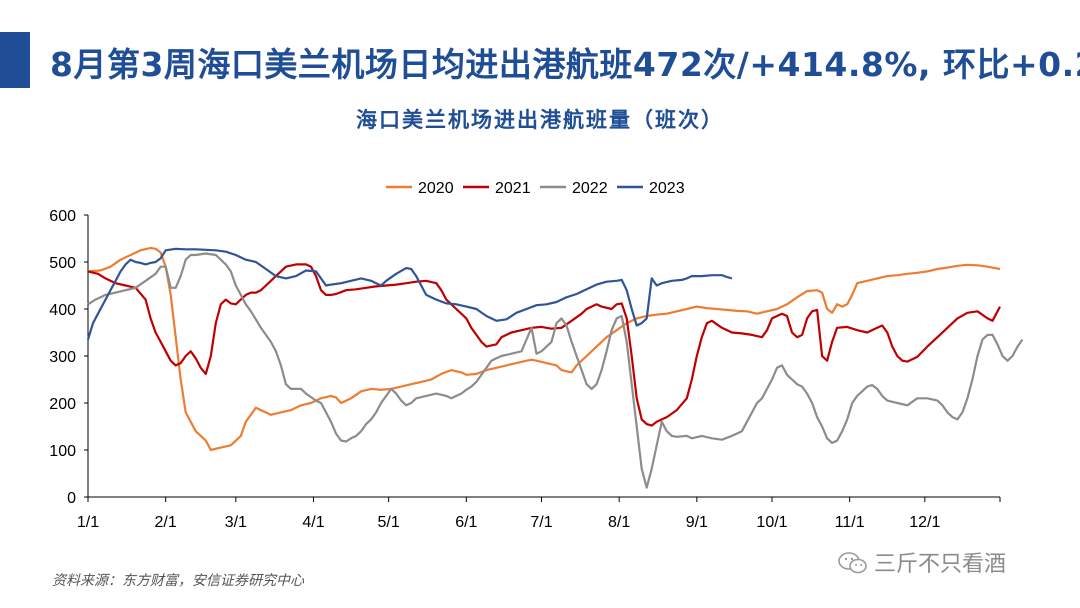  Describe the element at coordinates (71, 498) in the screenshot. I see `y-tick-label: 0` at that location.